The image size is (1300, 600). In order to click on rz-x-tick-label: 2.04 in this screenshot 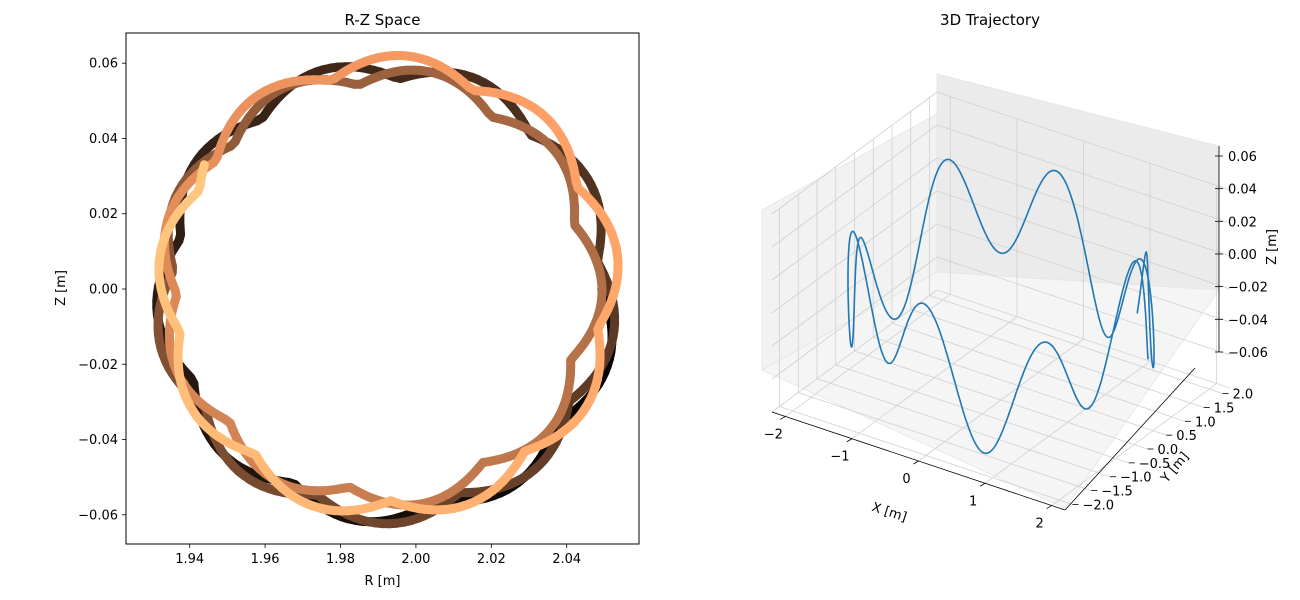, I will do `click(566, 559)`.